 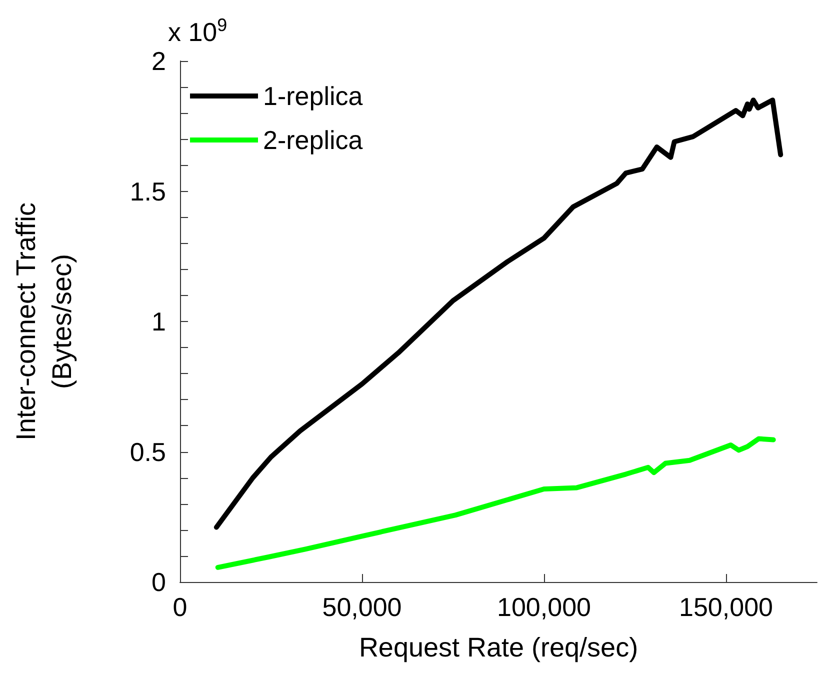 What do you see at coordinates (148, 191) in the screenshot?
I see `y-tick-label: 1.5` at bounding box center [148, 191].